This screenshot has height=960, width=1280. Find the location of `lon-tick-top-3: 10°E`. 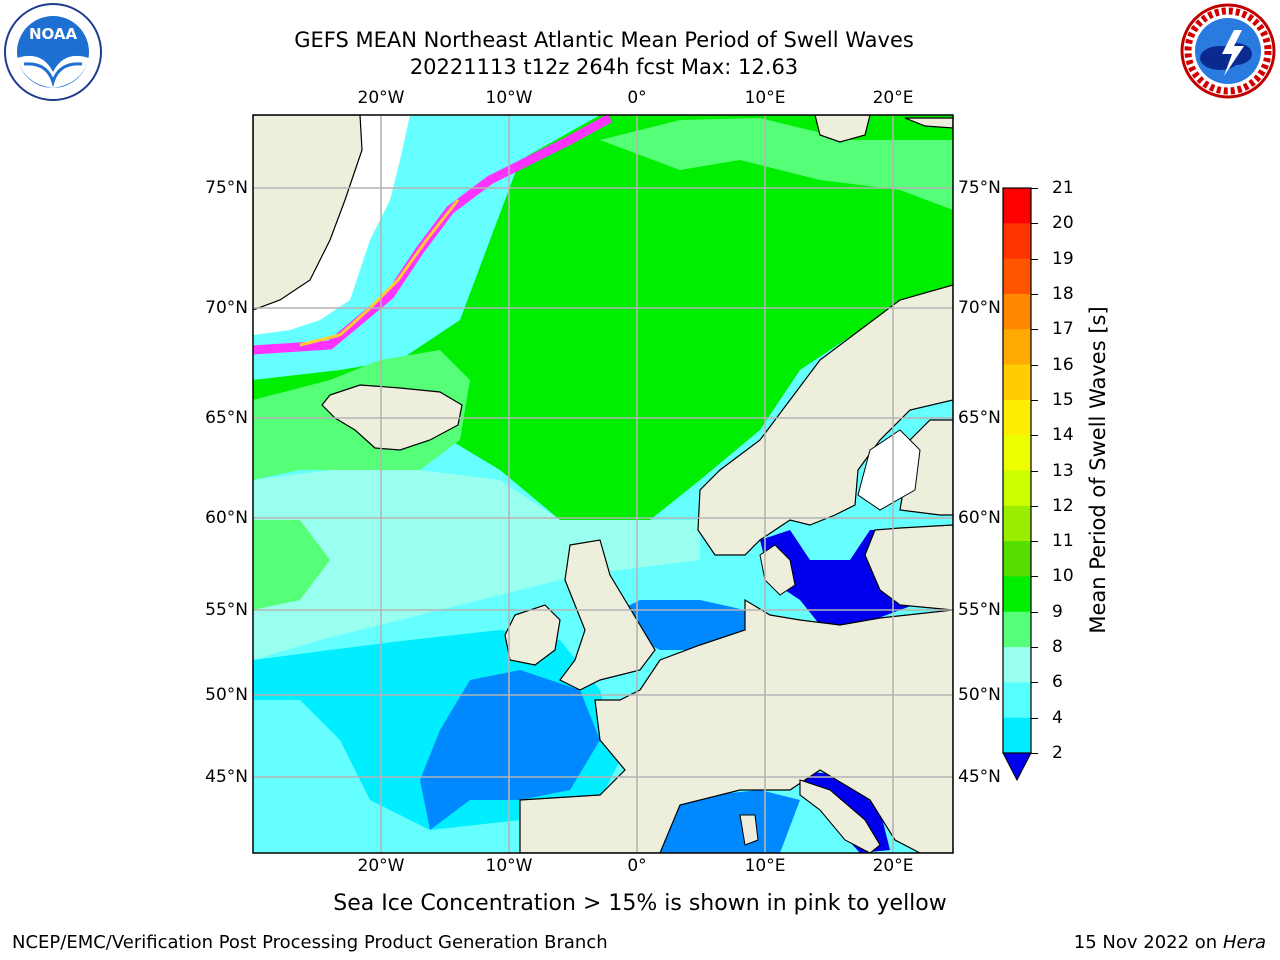

lon-tick-top-3: 10°E is located at coordinates (765, 98).